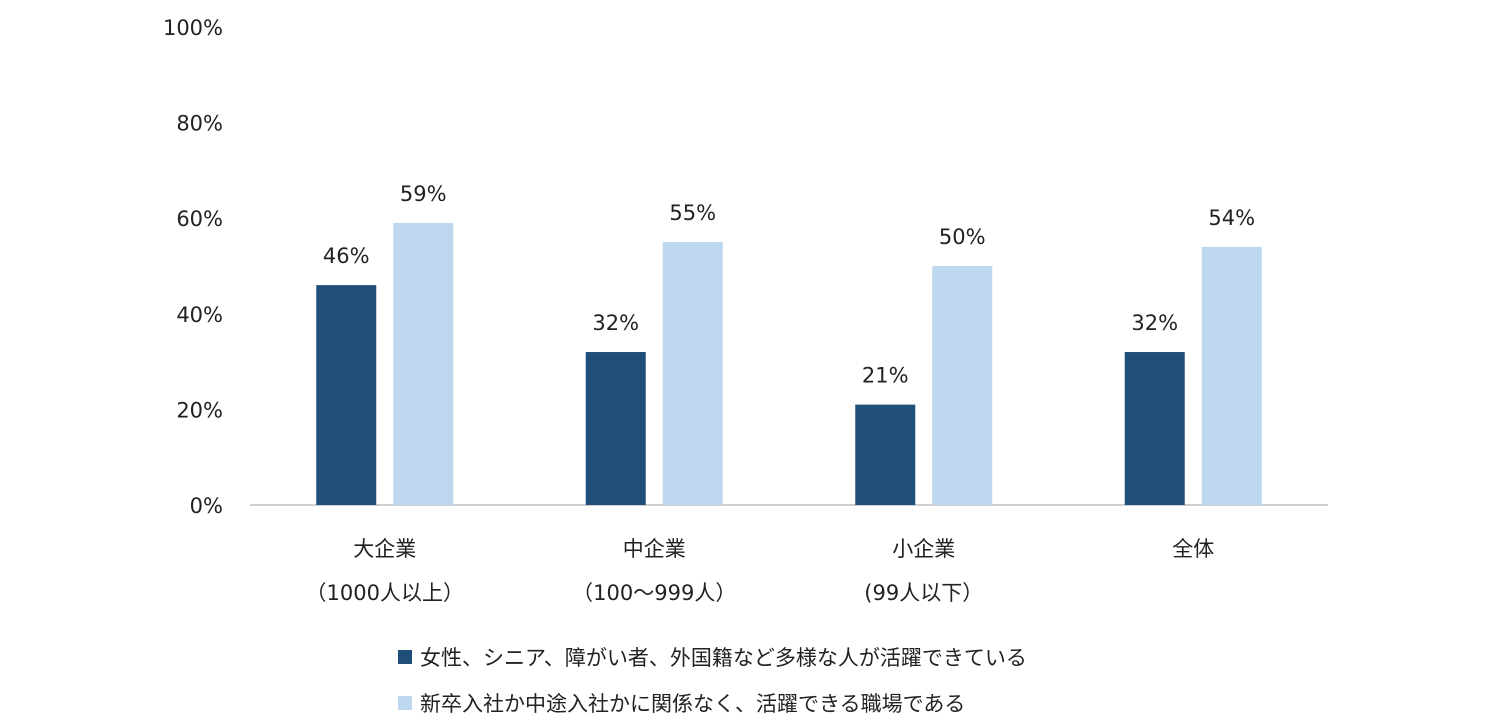 The height and width of the screenshot is (724, 1500). I want to click on x-tick-label: (99人以下）, so click(923, 593).